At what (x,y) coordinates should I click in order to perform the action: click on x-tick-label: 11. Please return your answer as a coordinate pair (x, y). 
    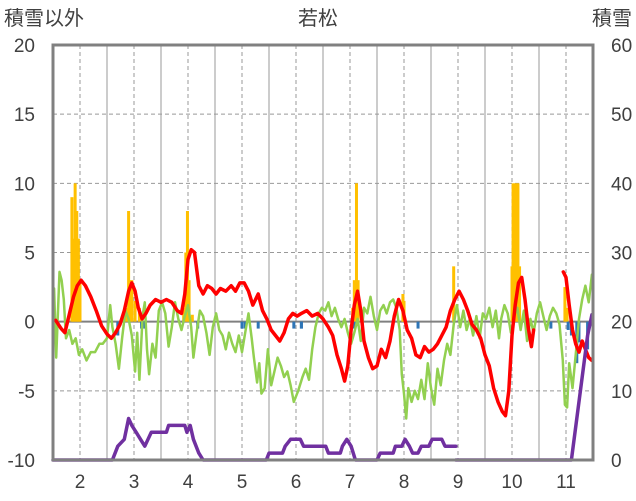
    Looking at the image, I should click on (566, 482).